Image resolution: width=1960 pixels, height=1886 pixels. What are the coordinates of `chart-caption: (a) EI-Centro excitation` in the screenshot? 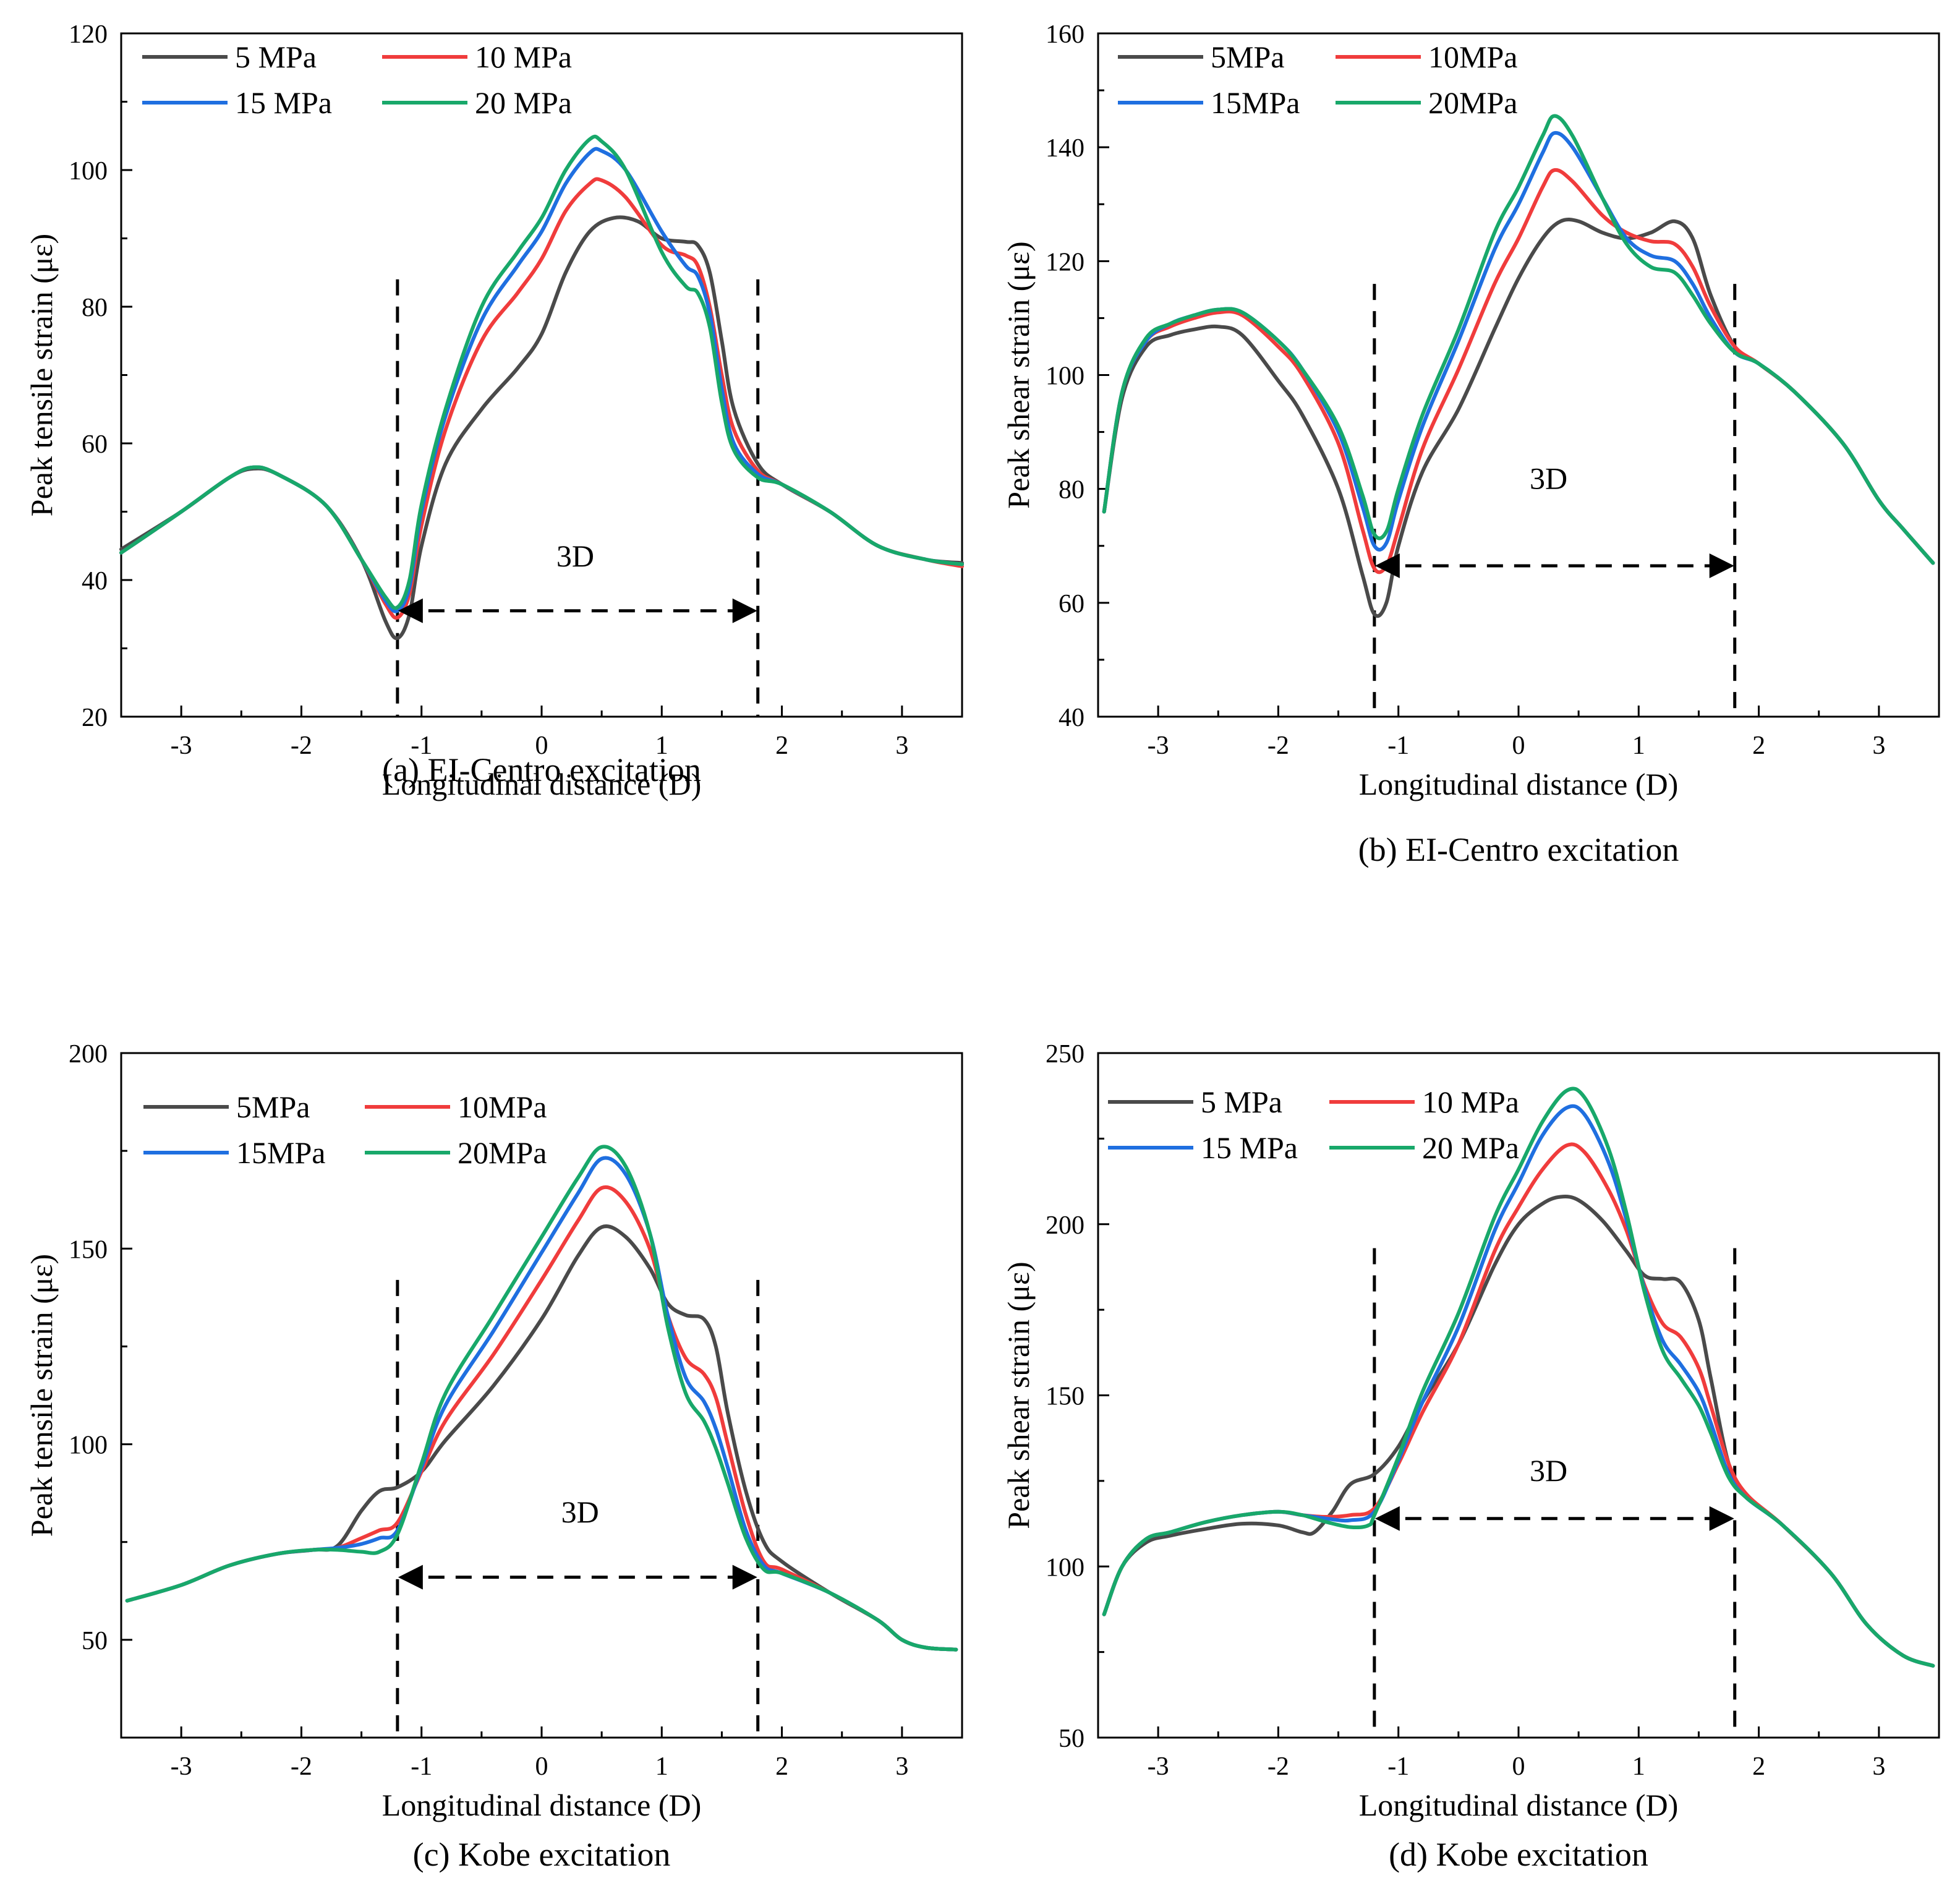 It's located at (541, 769).